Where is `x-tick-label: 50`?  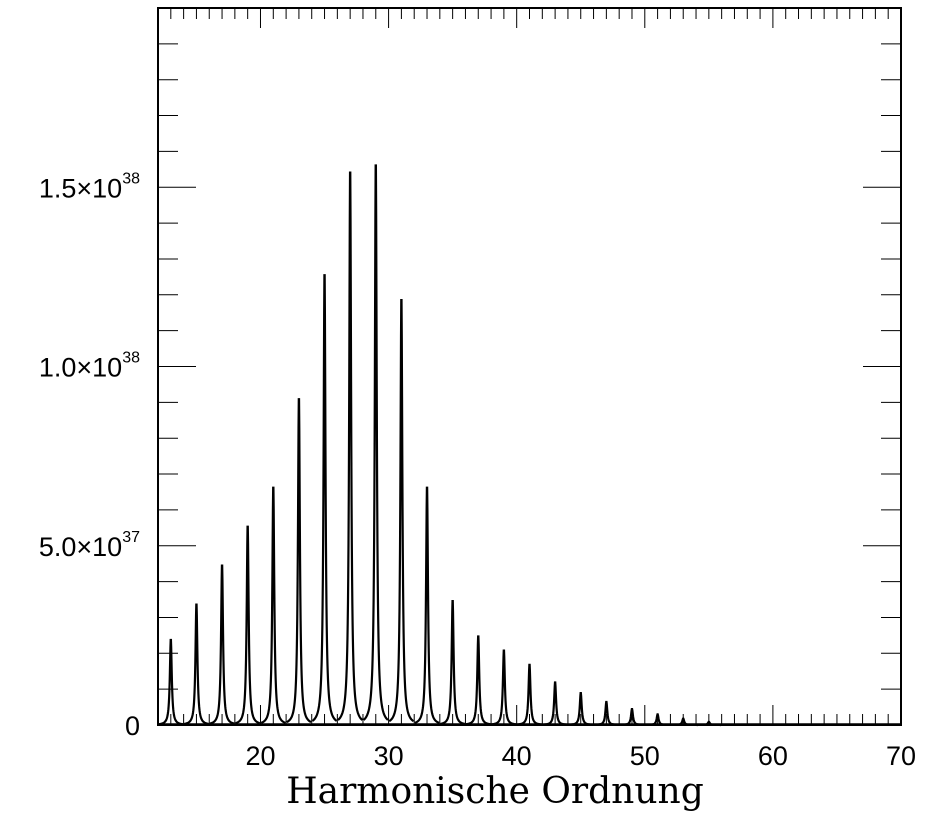 x-tick-label: 50 is located at coordinates (645, 756).